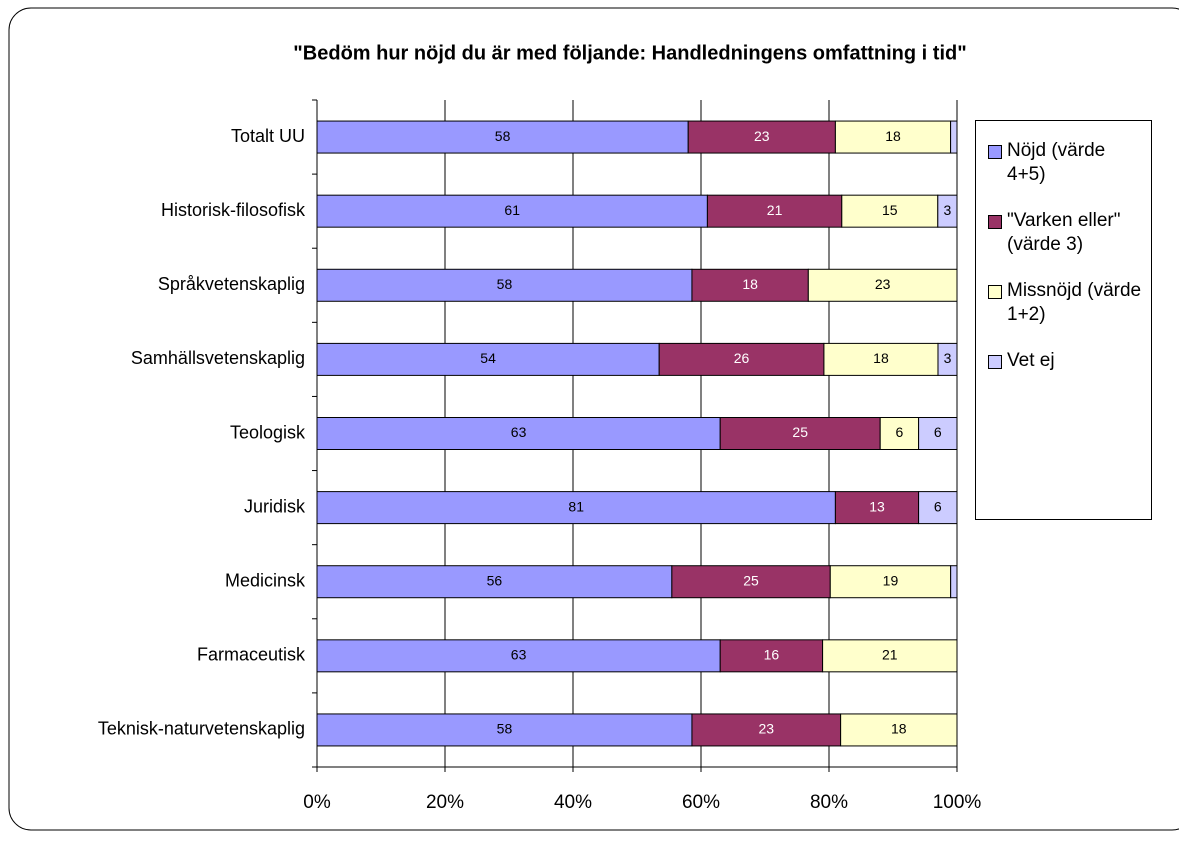  What do you see at coordinates (1065, 361) in the screenshot?
I see `legend-item: Vet ej` at bounding box center [1065, 361].